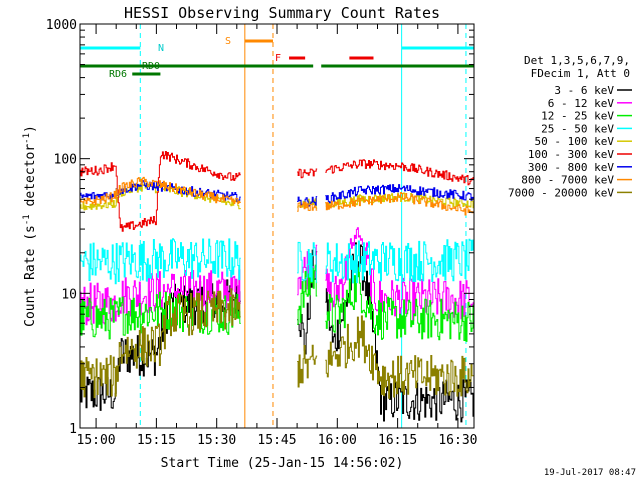 Image resolution: width=640 pixels, height=480 pixels. I want to click on legend-entry-2: 12 - 25 keV, so click(577, 116).